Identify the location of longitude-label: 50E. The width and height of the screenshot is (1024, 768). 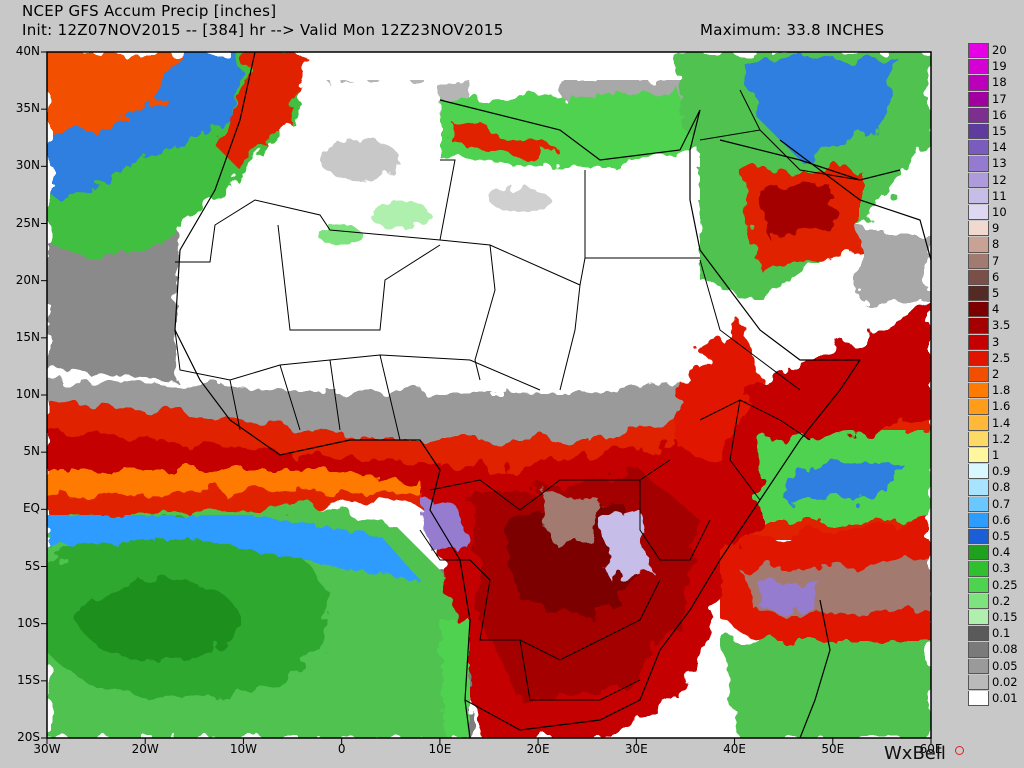
(833, 749).